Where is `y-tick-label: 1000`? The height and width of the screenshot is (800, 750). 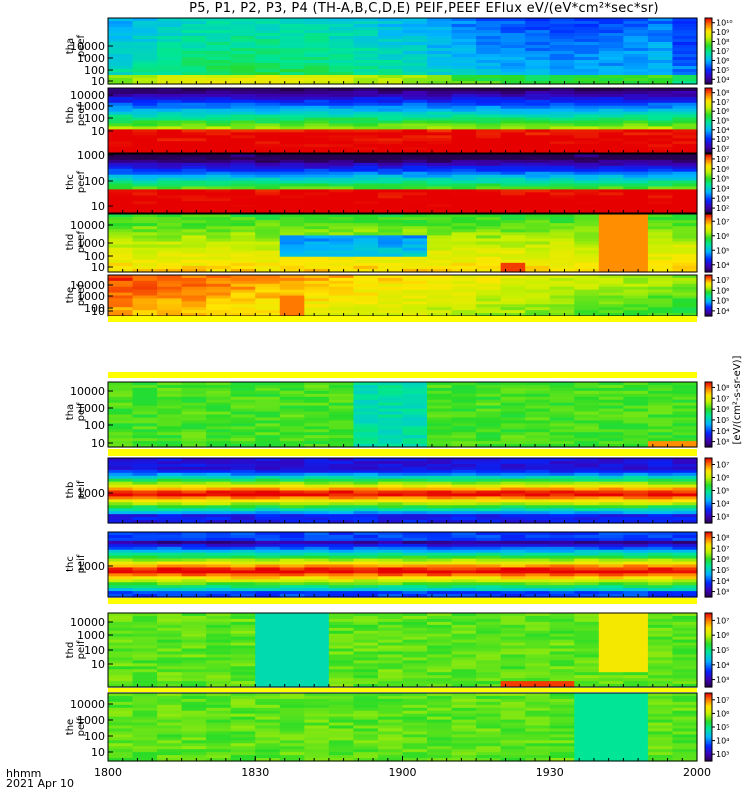
y-tick-label: 1000 is located at coordinates (91, 566).